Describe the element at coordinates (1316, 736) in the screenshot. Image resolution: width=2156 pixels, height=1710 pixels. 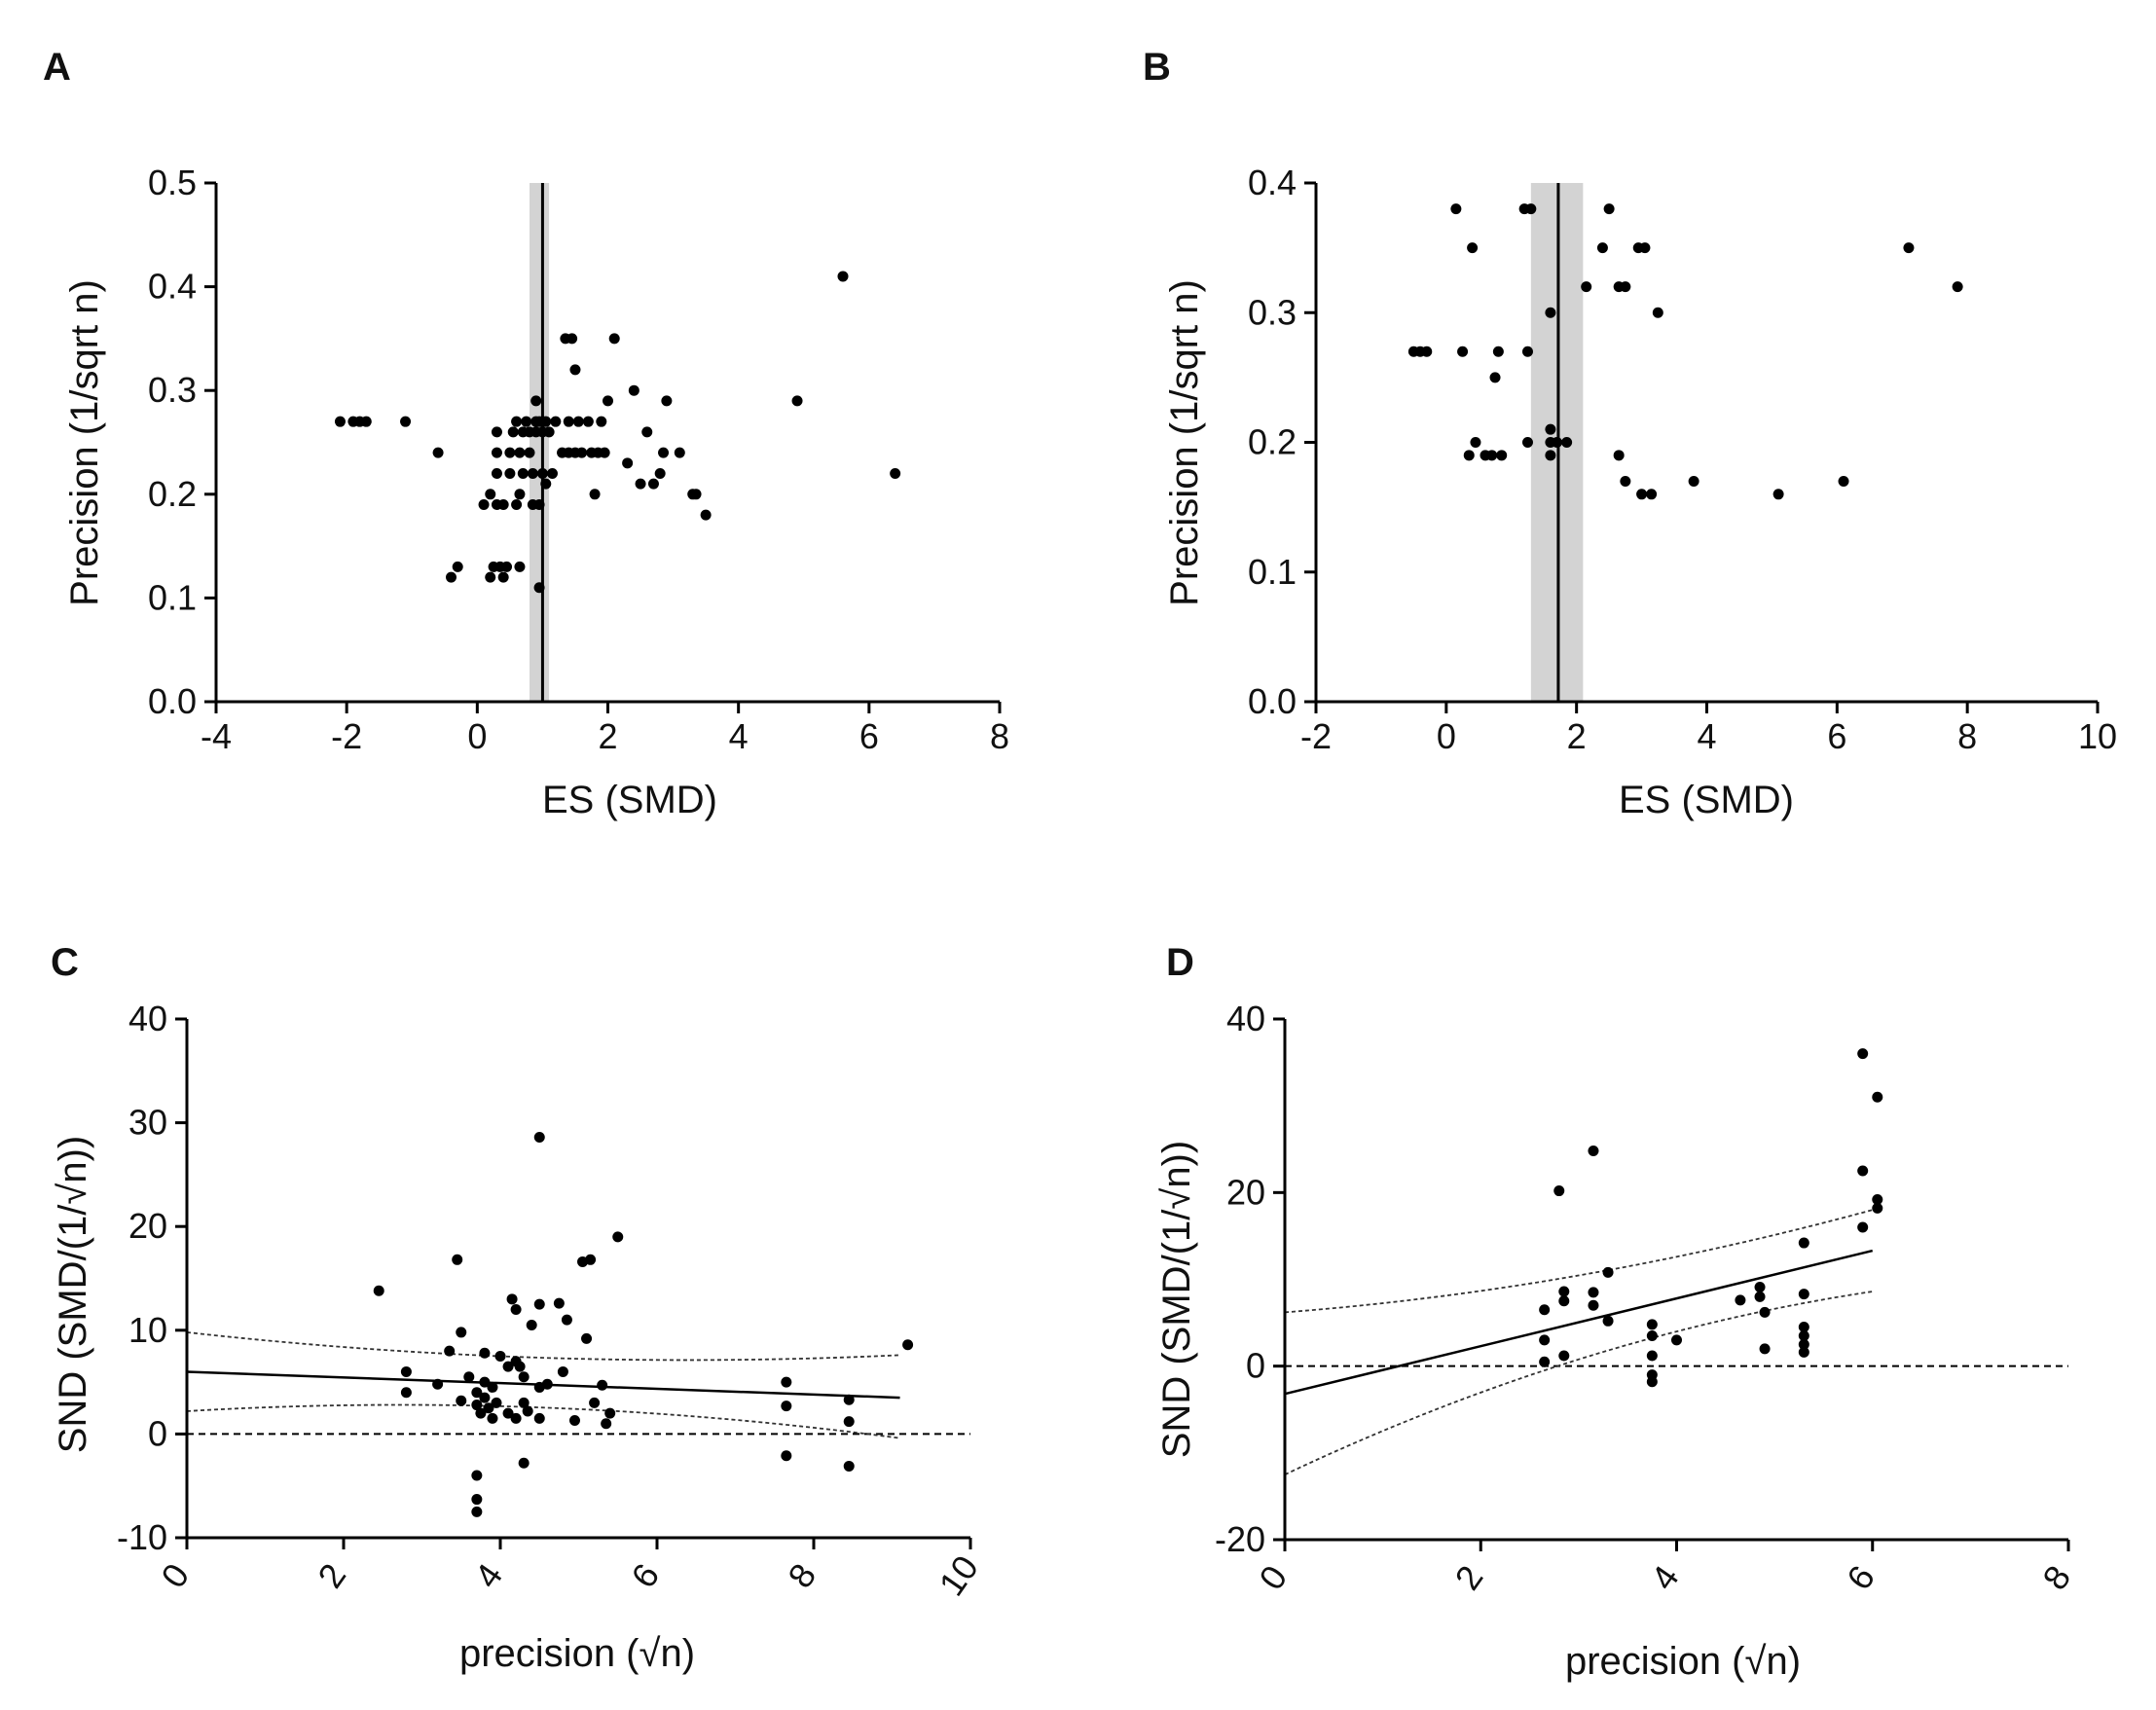
I see `panel-b-x-tick-label: -2` at that location.